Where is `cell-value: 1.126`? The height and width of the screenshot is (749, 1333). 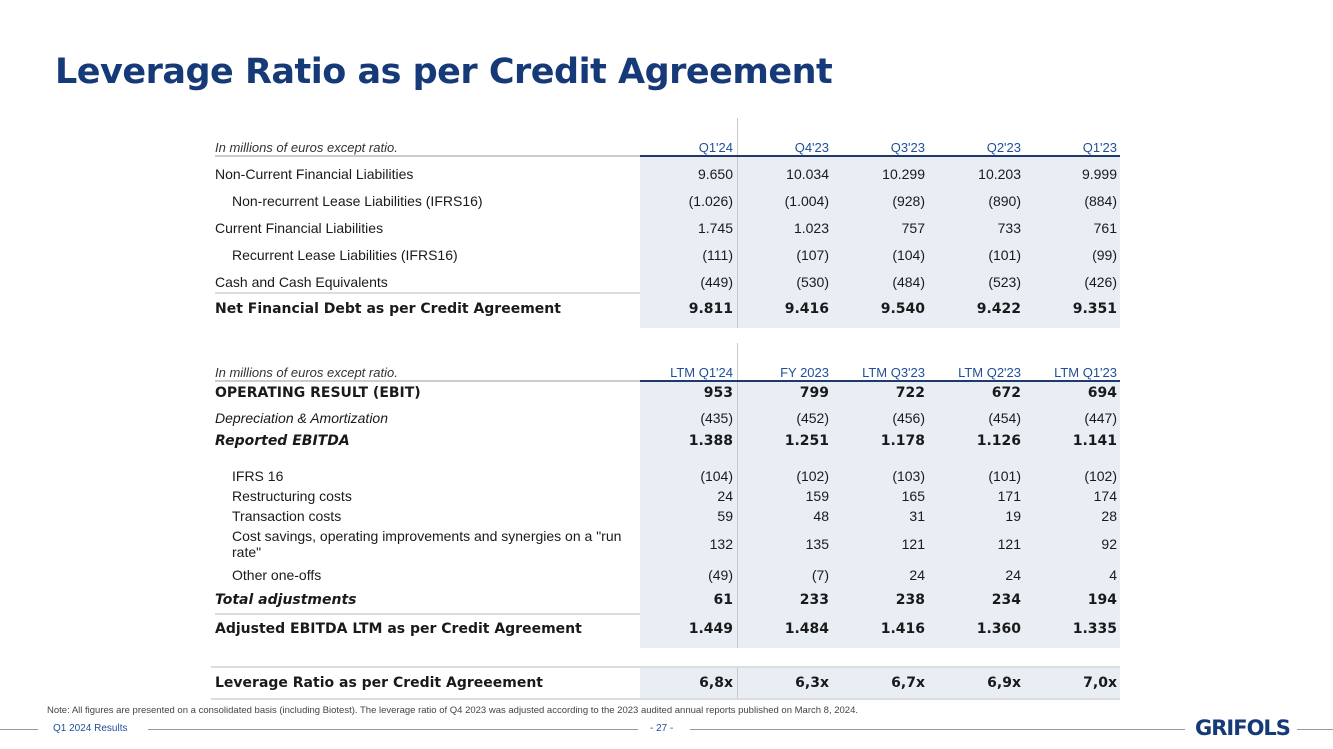 cell-value: 1.126 is located at coordinates (998, 441).